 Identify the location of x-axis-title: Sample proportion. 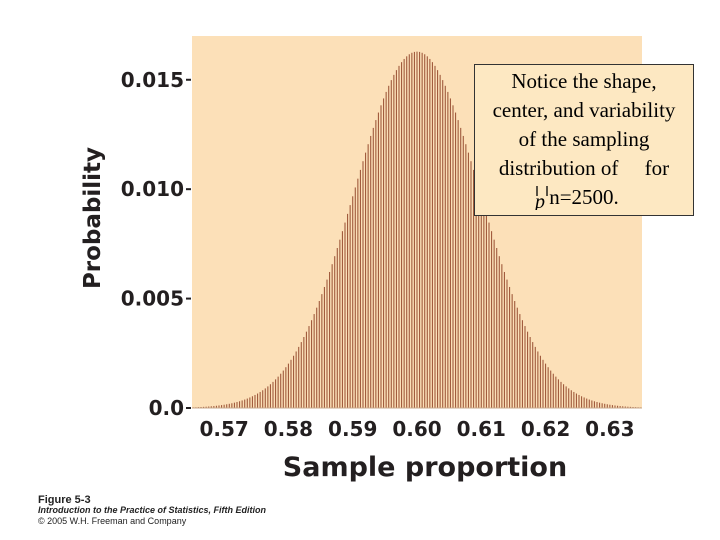
(425, 467).